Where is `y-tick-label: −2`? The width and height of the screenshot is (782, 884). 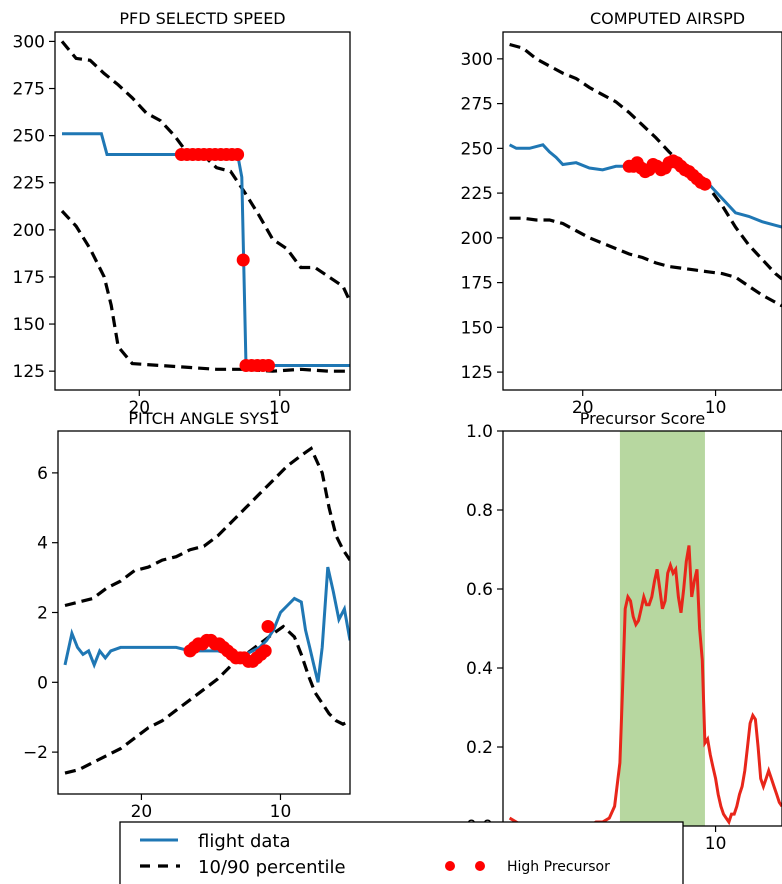 y-tick-label: −2 is located at coordinates (35, 753).